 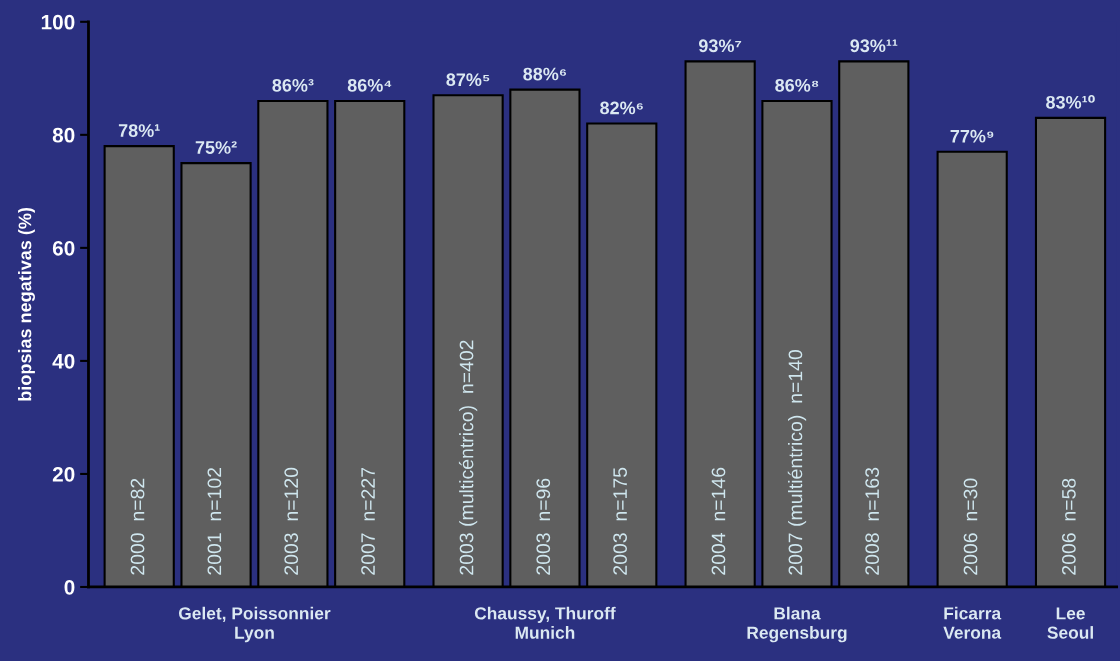 What do you see at coordinates (1070, 102) in the screenshot?
I see `data-label: 83%¹⁰` at bounding box center [1070, 102].